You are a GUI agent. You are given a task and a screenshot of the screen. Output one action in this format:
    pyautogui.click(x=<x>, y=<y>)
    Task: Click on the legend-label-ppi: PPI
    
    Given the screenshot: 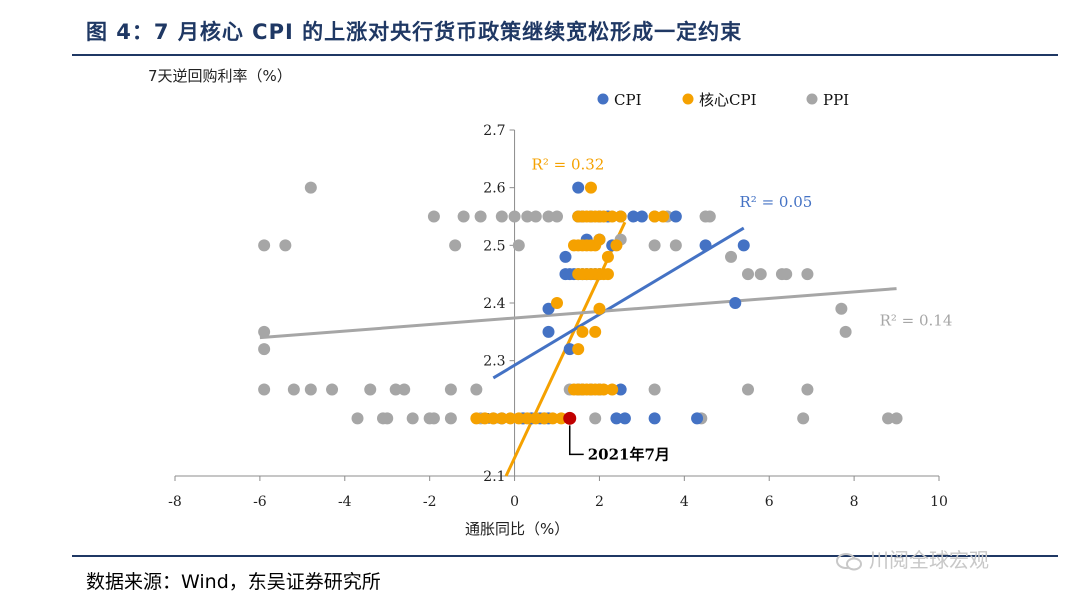 What is the action you would take?
    pyautogui.click(x=836, y=100)
    